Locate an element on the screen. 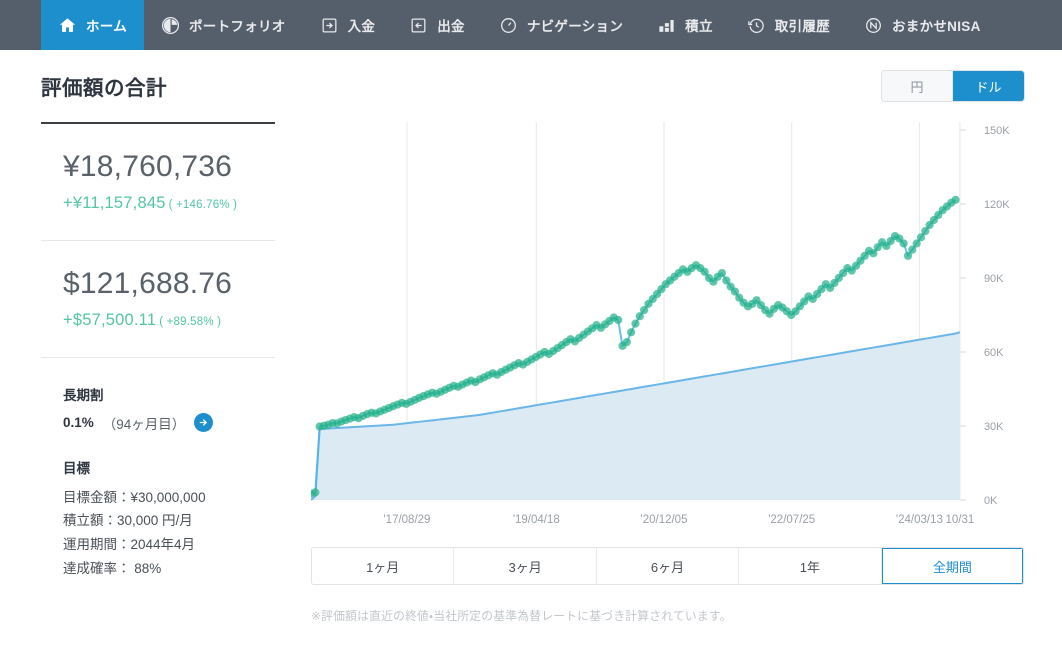 The image size is (1062, 650). svg-text: 0K is located at coordinates (991, 501).